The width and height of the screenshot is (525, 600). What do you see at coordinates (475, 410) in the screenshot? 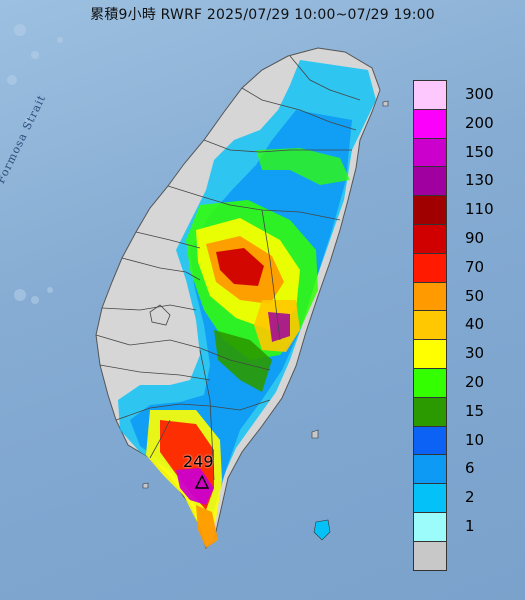
I see `legend-label: 15` at bounding box center [475, 410].